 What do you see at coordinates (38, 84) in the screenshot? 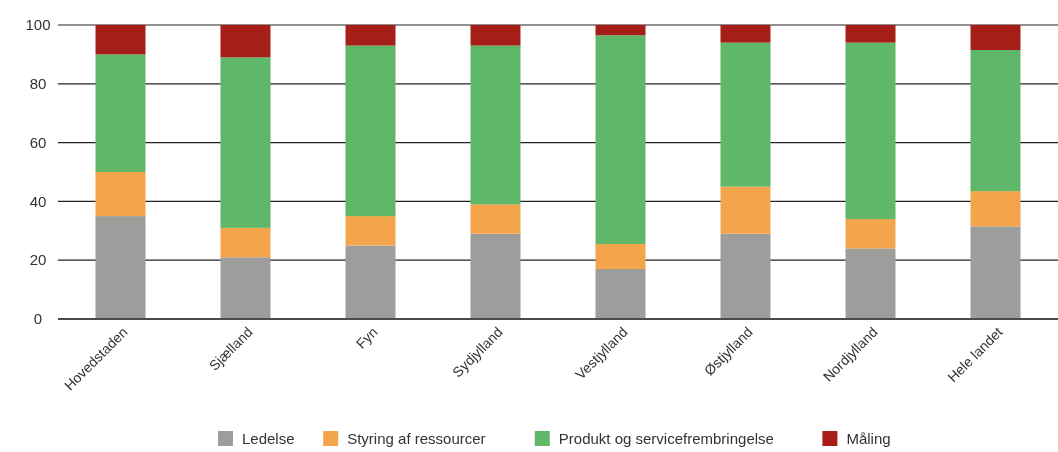
I see `y-tick-label: 80` at bounding box center [38, 84].